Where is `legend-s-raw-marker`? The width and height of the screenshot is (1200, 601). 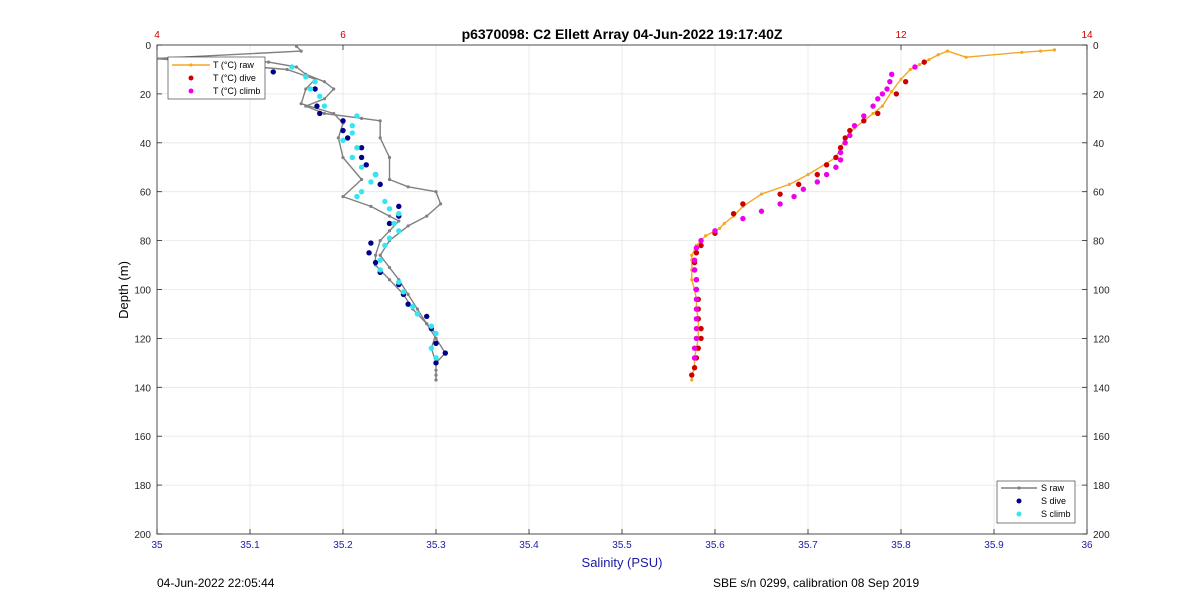 legend-s-raw-marker is located at coordinates (1019, 488).